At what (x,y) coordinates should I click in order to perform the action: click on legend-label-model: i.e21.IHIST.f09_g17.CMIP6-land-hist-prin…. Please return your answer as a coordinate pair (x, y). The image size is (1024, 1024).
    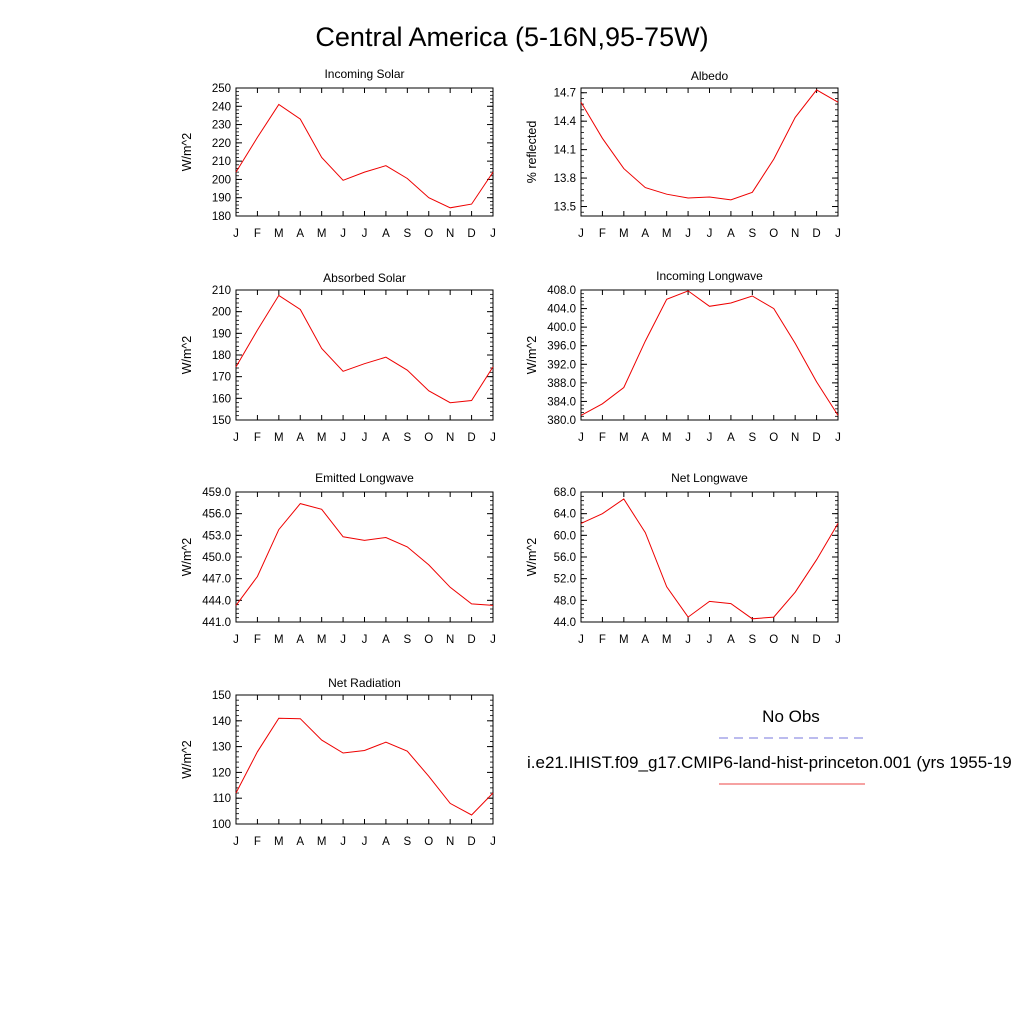
    Looking at the image, I should click on (769, 762).